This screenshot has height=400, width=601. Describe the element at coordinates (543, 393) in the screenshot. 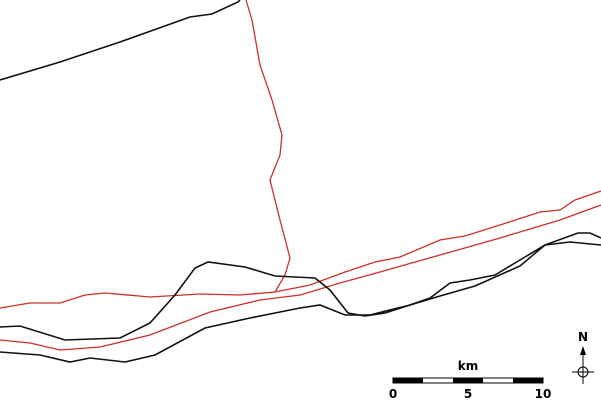

I see `scale-label: 10` at that location.